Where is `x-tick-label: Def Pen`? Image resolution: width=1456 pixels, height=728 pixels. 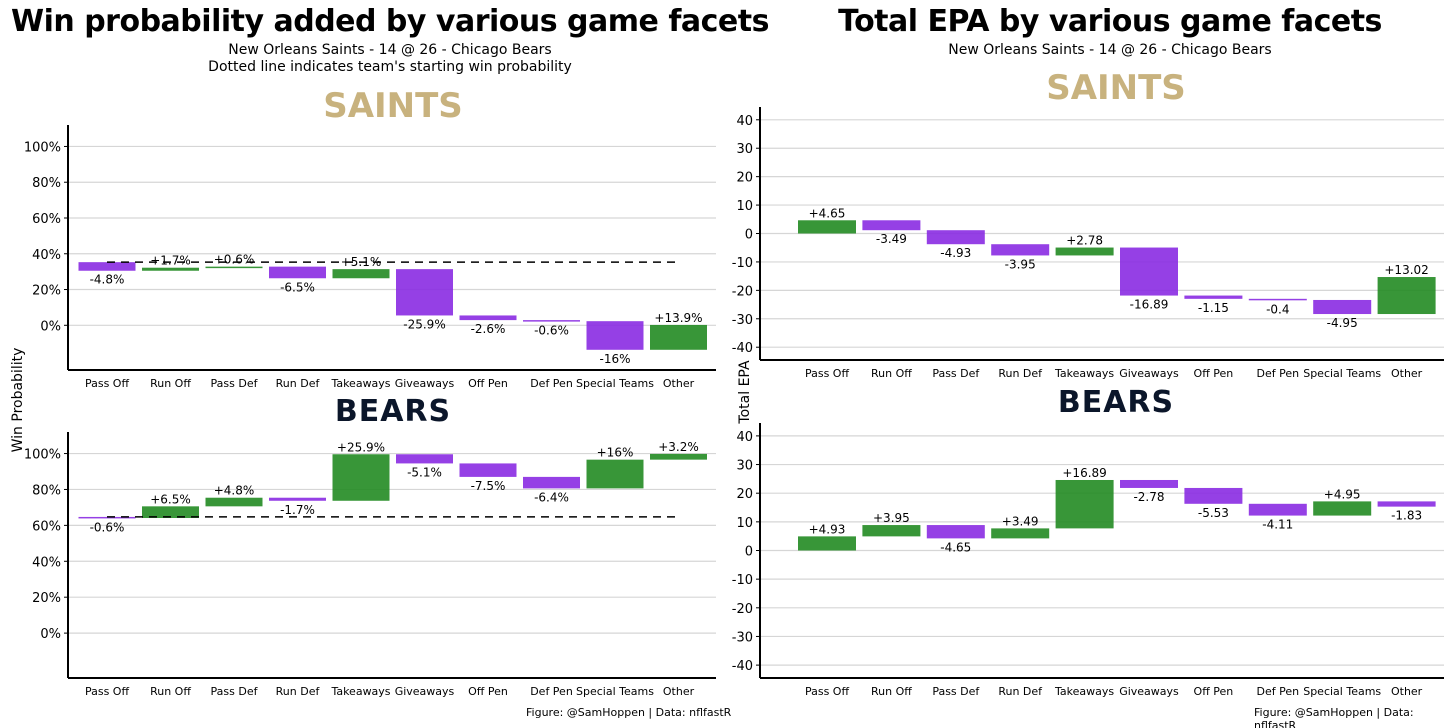
x-tick-label: Def Pen is located at coordinates (551, 691).